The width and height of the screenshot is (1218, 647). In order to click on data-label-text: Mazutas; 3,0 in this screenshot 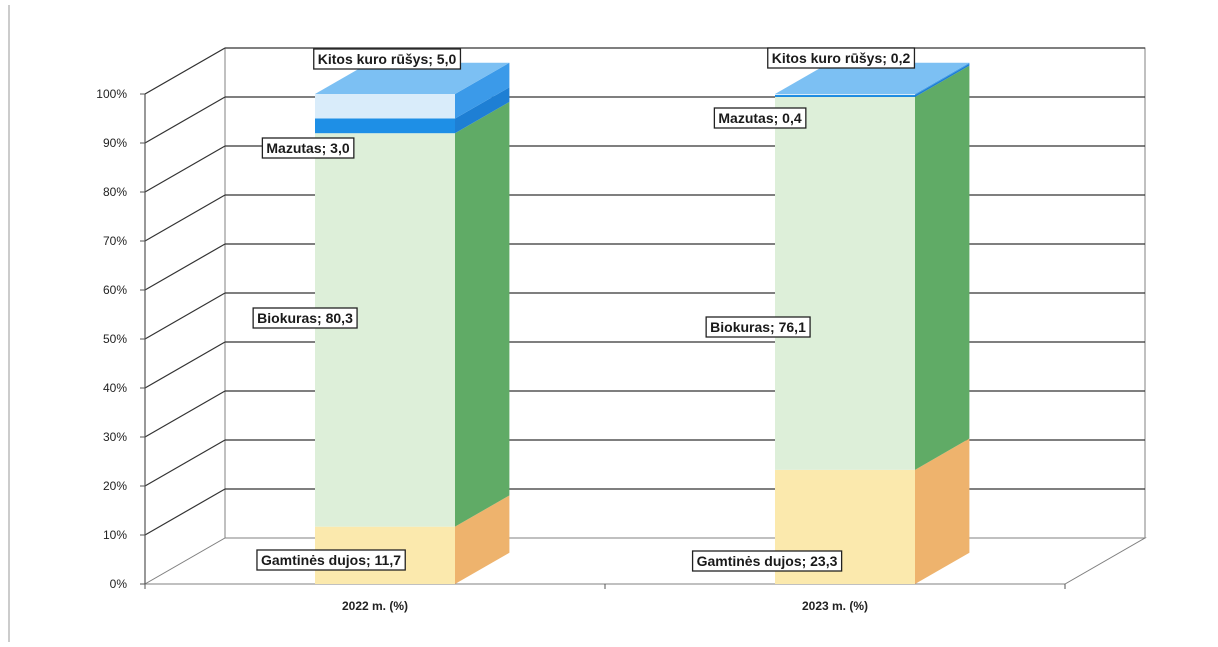, I will do `click(307, 148)`.